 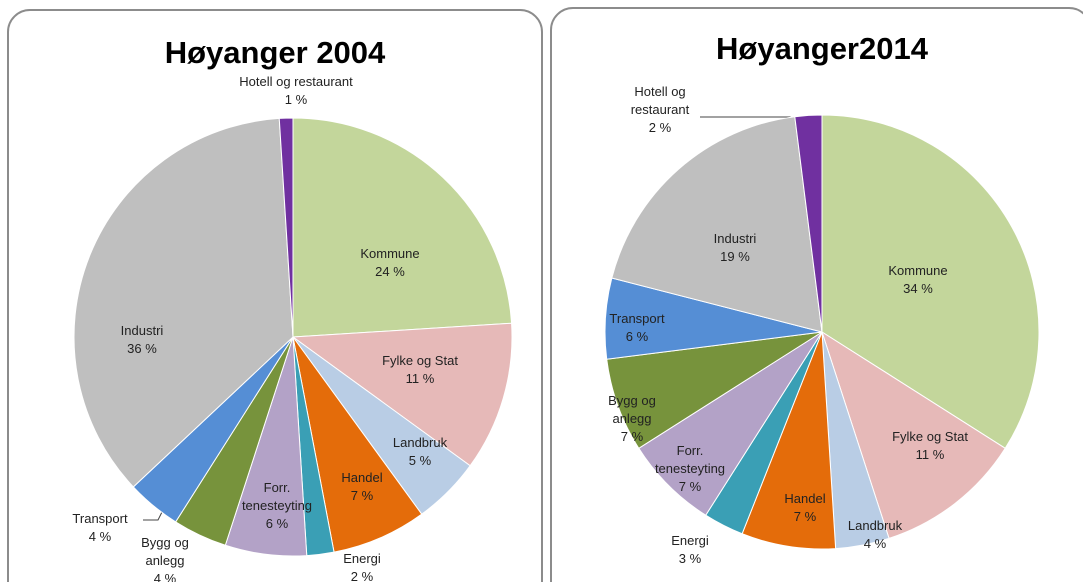 What do you see at coordinates (390, 271) in the screenshot?
I see `value-label: 24 %` at bounding box center [390, 271].